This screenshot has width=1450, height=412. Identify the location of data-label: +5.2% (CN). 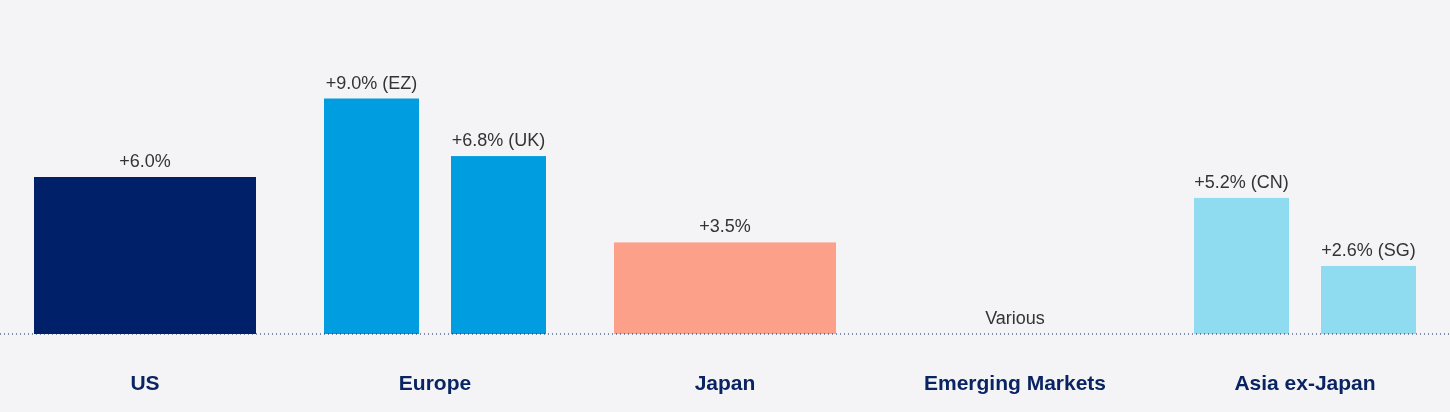
(1241, 181).